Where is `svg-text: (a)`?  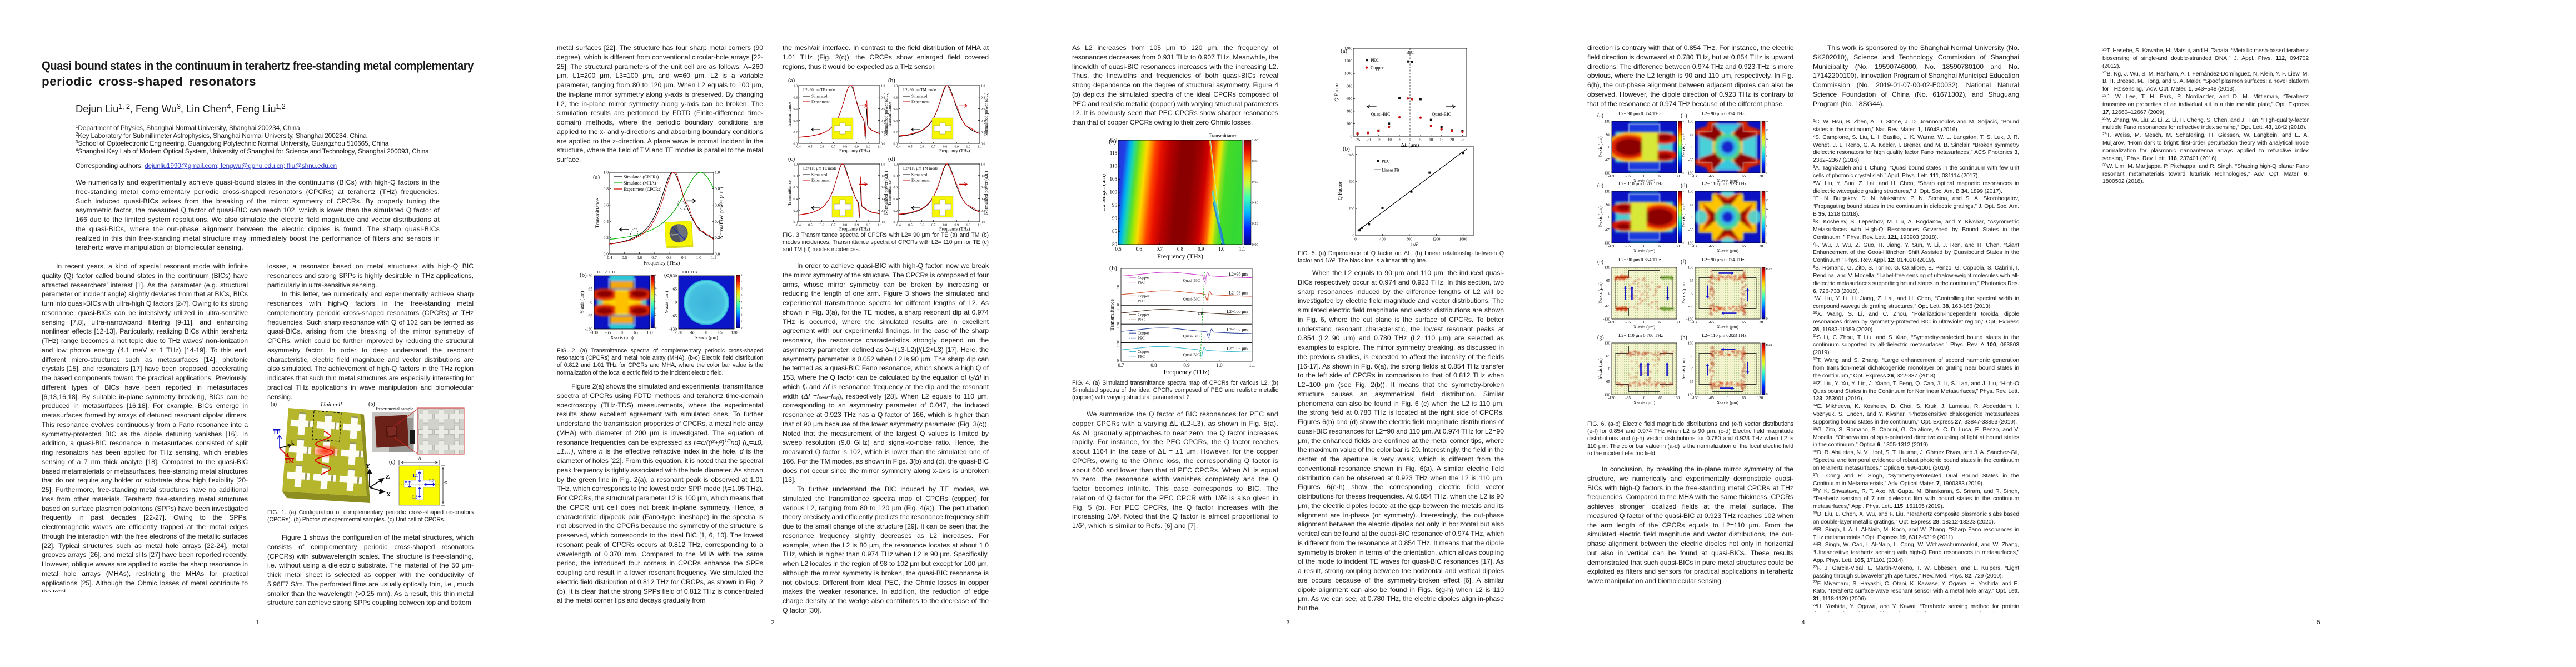
svg-text: (a) is located at coordinates (1344, 51).